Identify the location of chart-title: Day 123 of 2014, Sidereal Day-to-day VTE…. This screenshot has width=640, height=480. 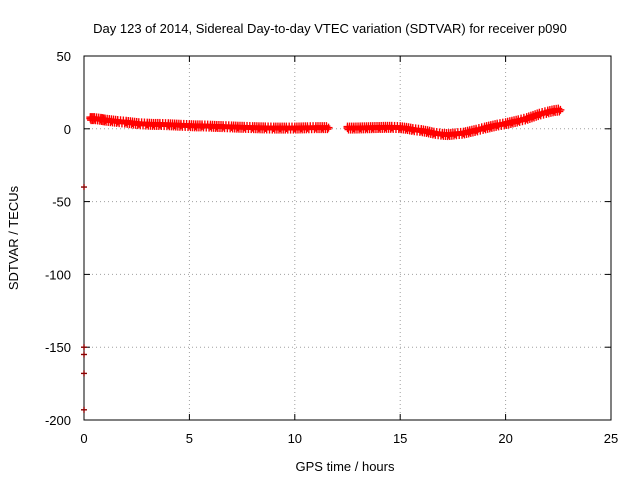
(330, 28).